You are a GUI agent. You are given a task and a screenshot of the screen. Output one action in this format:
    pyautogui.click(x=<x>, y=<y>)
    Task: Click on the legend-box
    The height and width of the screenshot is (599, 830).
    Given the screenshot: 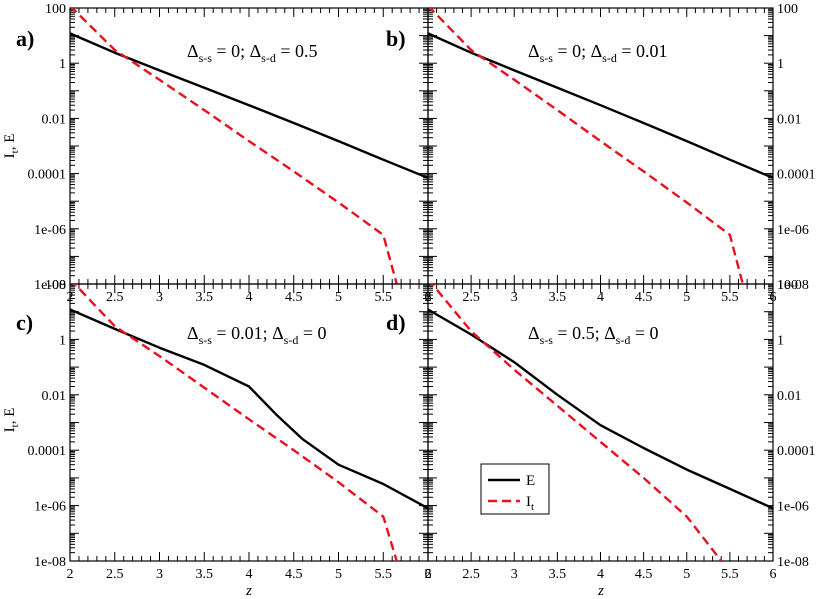 What is the action you would take?
    pyautogui.click(x=515, y=489)
    